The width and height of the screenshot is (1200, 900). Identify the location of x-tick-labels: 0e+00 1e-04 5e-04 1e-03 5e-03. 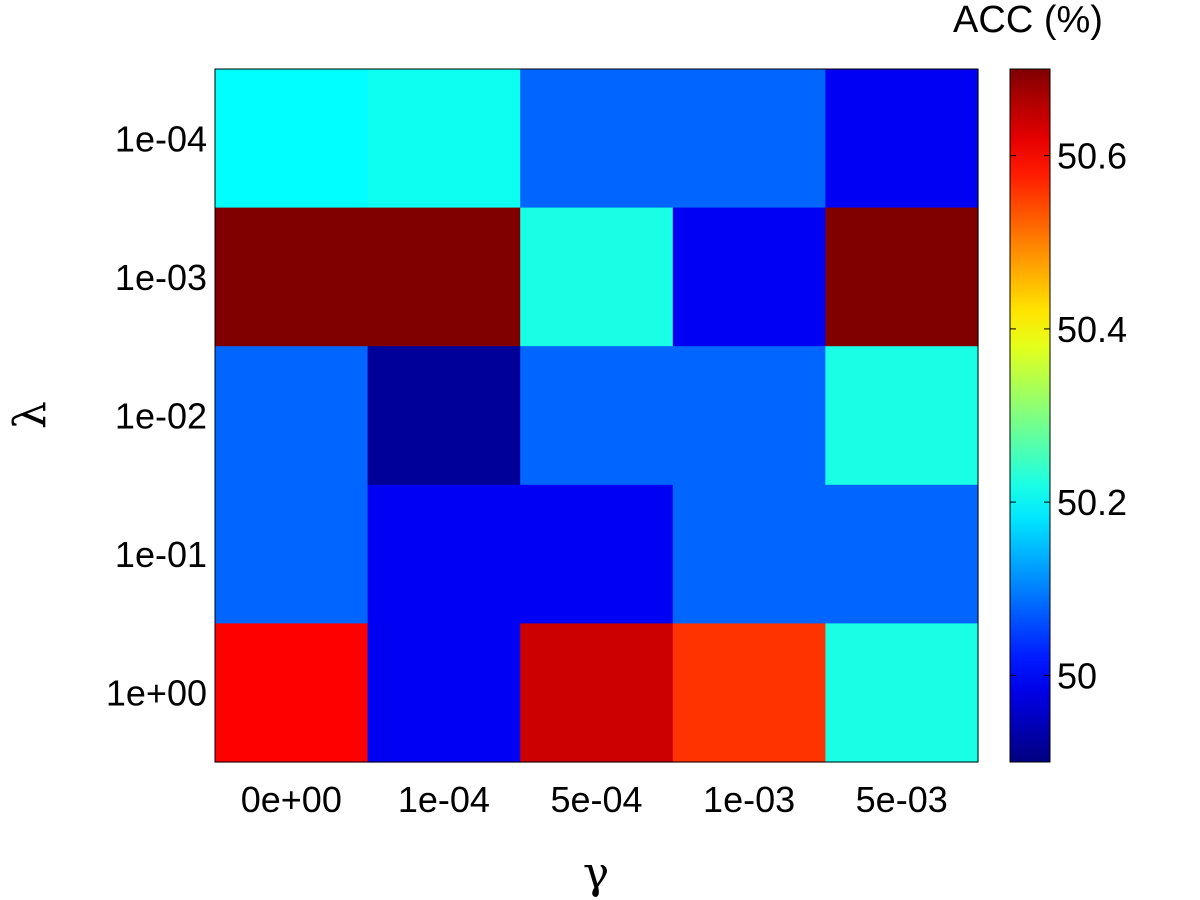
(594, 799).